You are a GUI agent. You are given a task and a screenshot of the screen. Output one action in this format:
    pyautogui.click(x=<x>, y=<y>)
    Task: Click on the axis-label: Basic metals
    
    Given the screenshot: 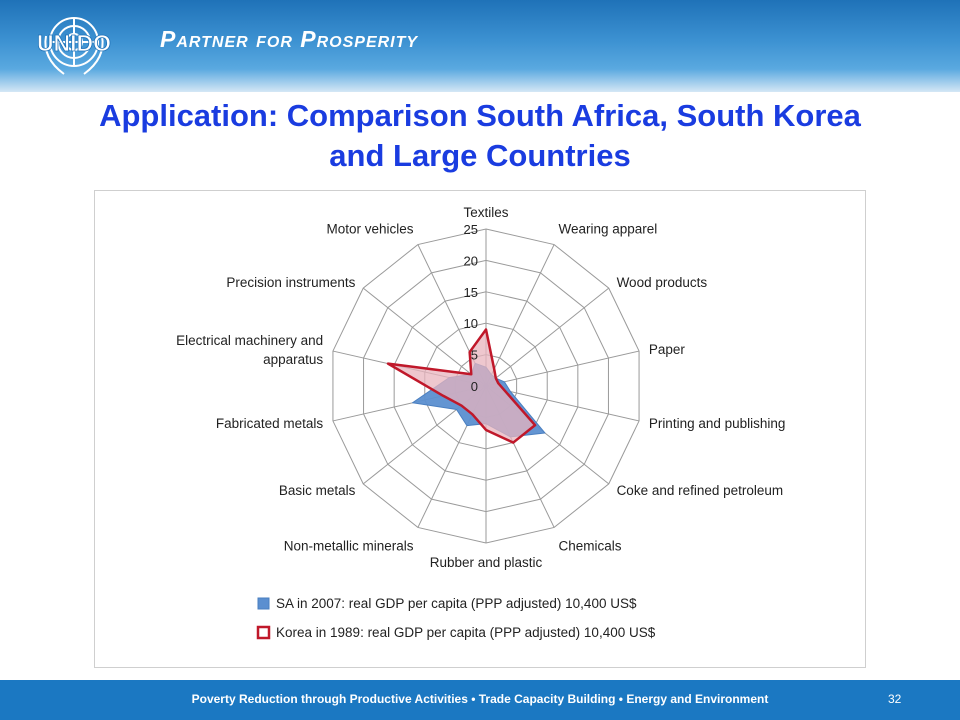 What is the action you would take?
    pyautogui.click(x=317, y=490)
    